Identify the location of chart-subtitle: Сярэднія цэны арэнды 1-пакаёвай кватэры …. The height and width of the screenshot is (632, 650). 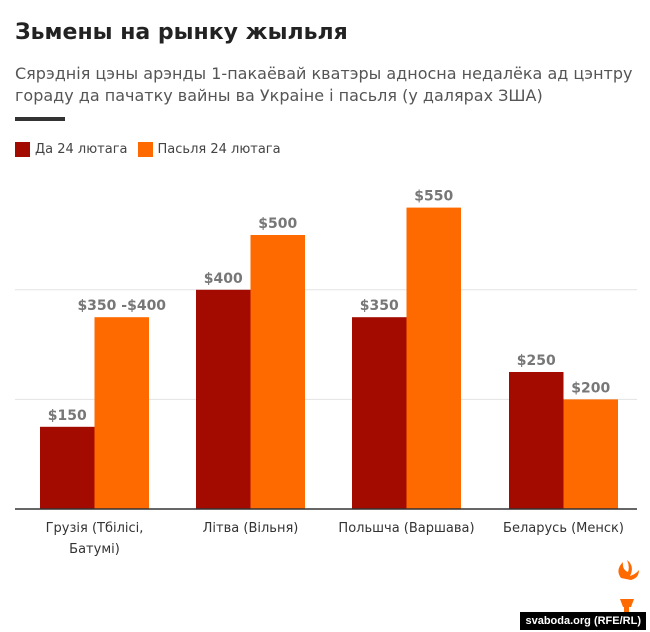
(324, 84).